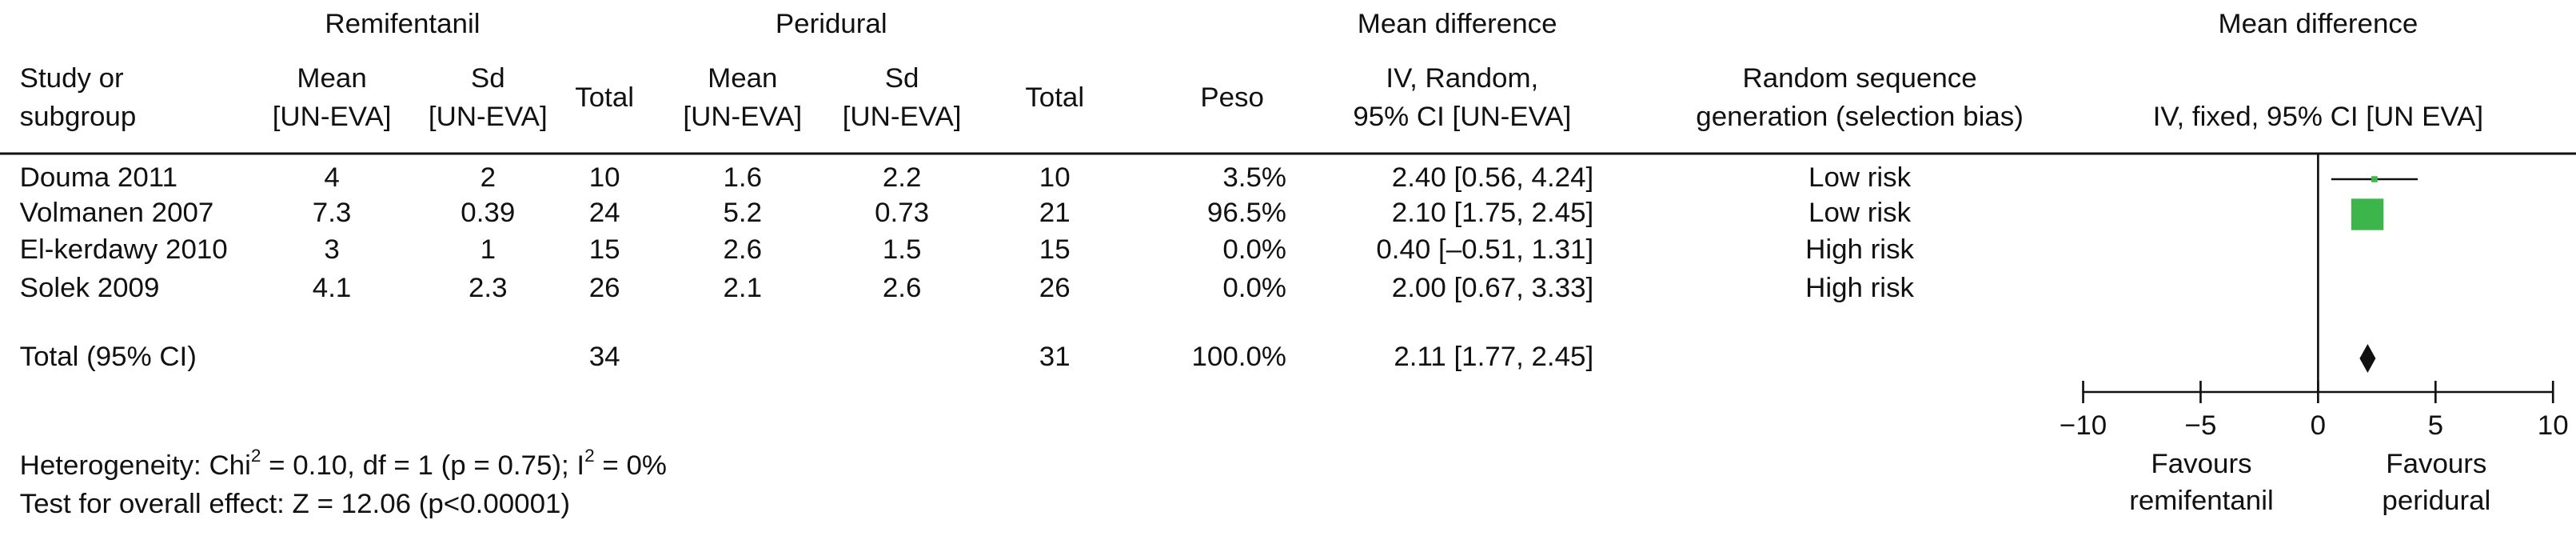  I want to click on total-peri-total: 31, so click(1055, 356).